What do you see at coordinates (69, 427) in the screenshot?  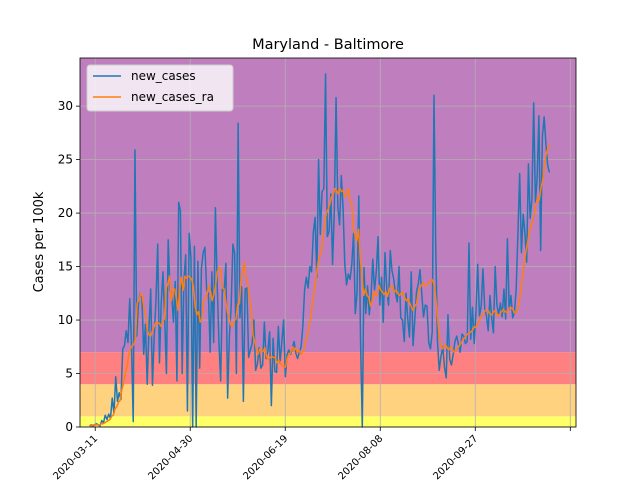 I see `y-tick-label: 0` at bounding box center [69, 427].